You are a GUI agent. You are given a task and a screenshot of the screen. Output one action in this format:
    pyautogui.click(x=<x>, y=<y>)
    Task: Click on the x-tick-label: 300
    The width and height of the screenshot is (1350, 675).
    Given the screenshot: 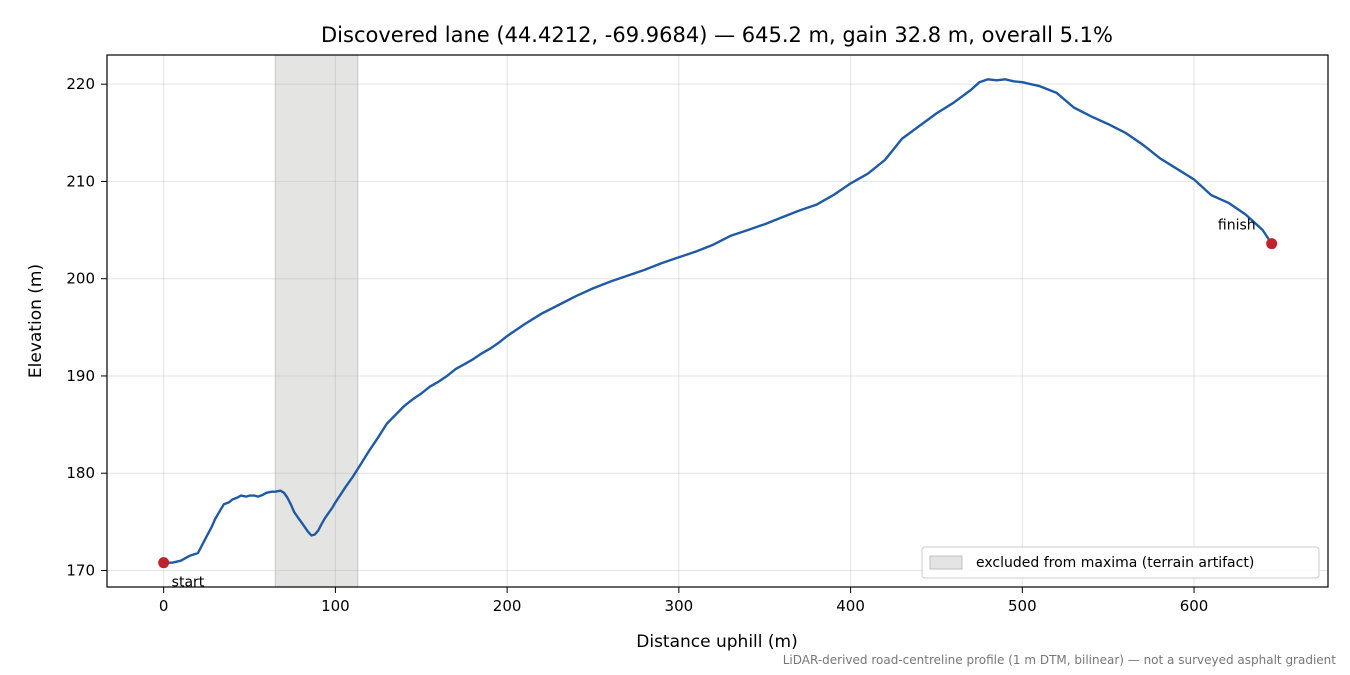 What is the action you would take?
    pyautogui.click(x=679, y=606)
    